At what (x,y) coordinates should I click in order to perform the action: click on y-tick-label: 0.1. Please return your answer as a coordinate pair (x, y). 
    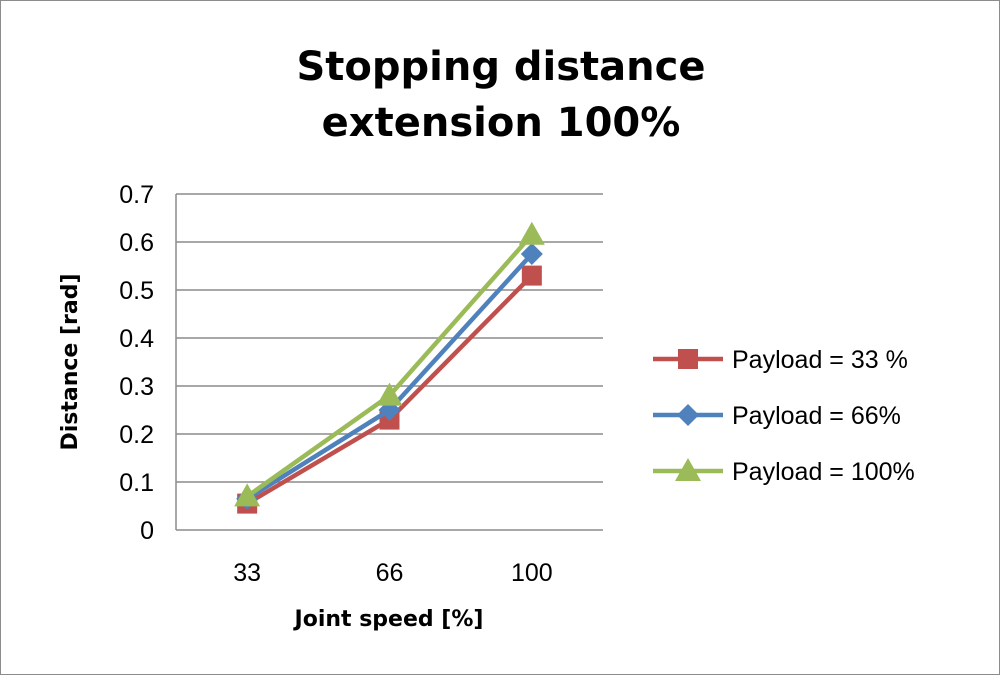
    Looking at the image, I should click on (136, 483).